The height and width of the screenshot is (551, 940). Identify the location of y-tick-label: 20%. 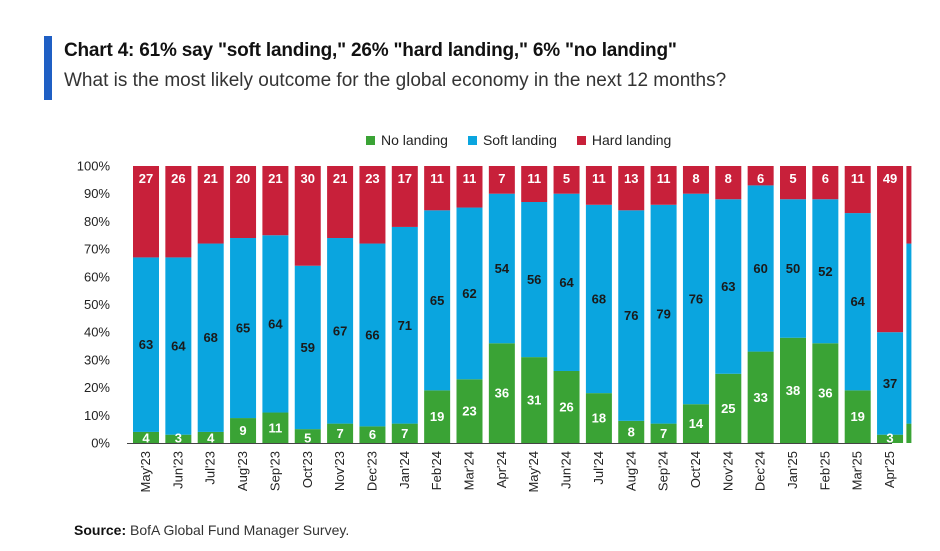
(97, 387).